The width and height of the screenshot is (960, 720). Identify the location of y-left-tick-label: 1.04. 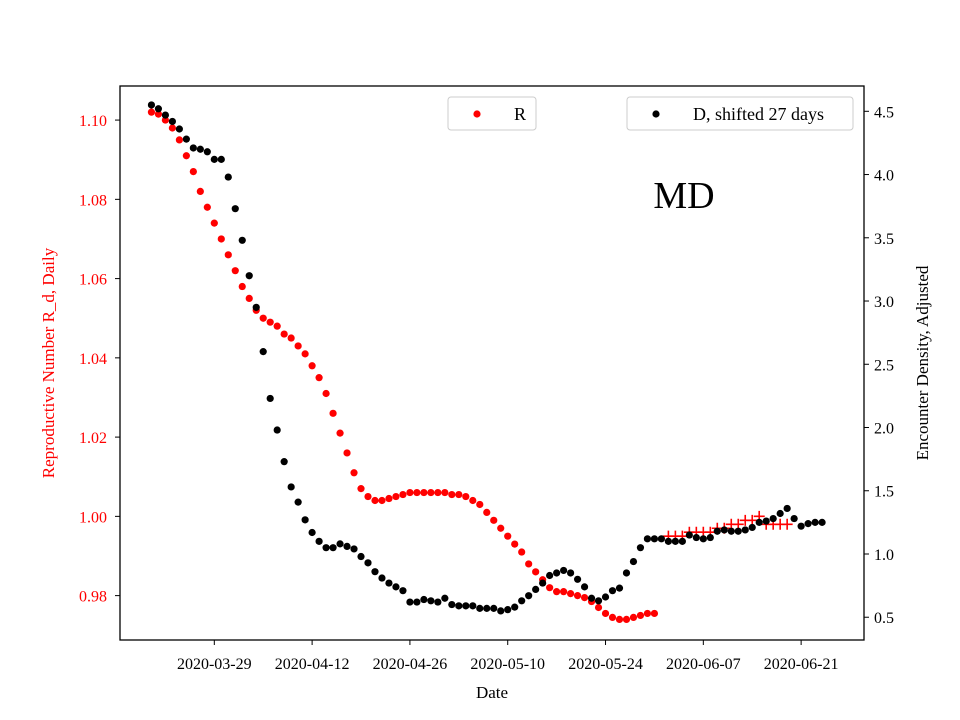
(93, 359).